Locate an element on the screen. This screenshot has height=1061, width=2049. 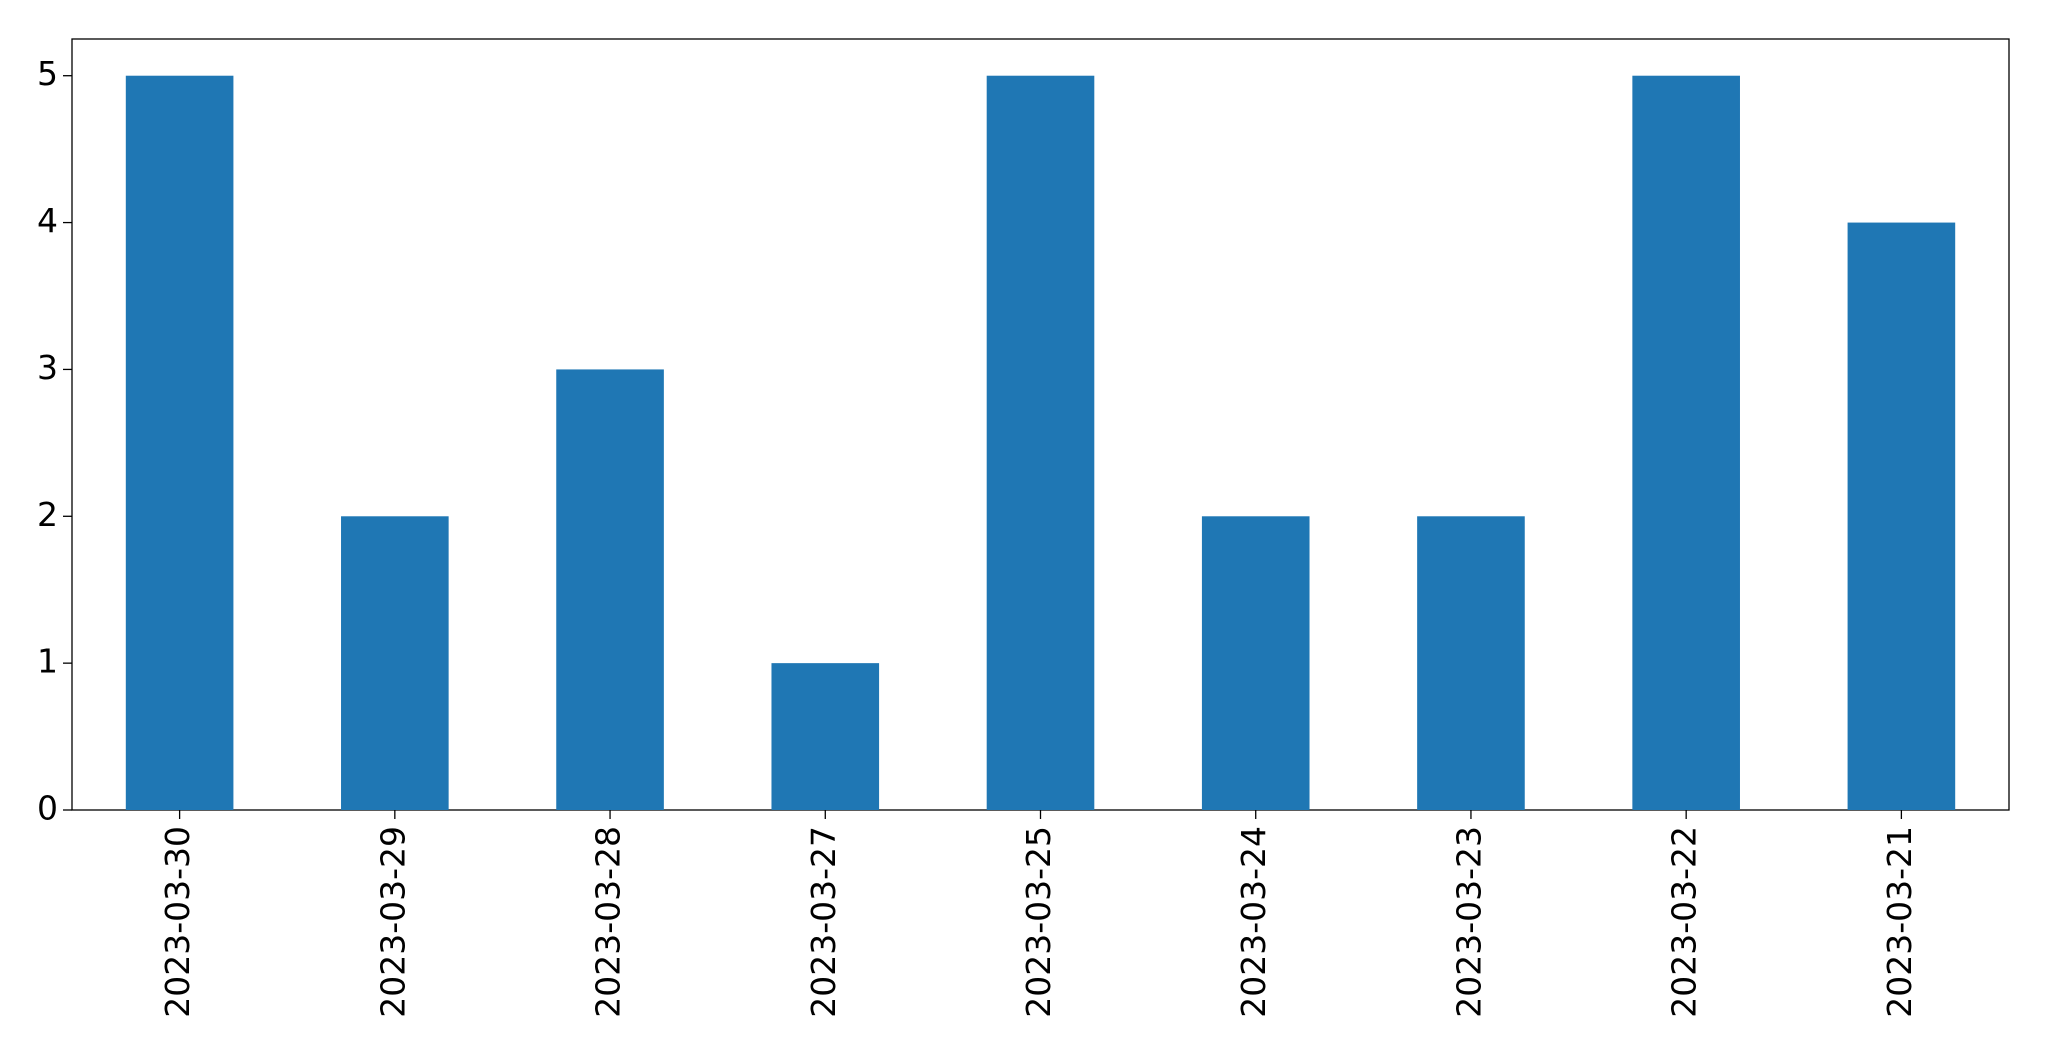
x-tick-label: 2023-03-29 is located at coordinates (392, 922).